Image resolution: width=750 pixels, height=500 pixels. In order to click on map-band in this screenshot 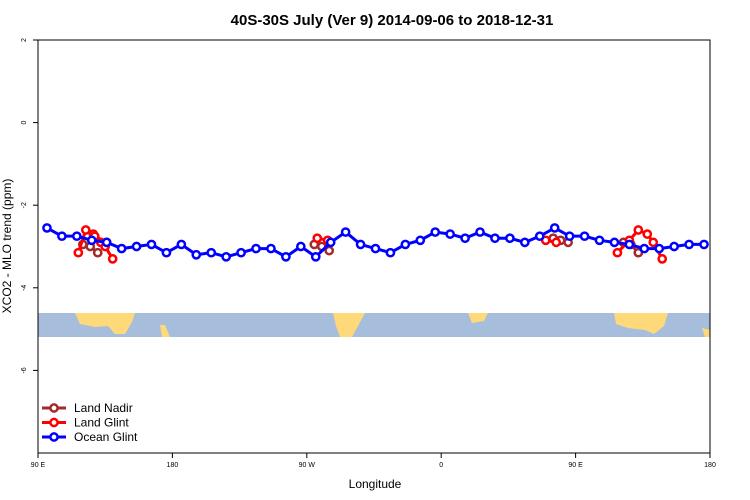, I will do `click(374, 325)`.